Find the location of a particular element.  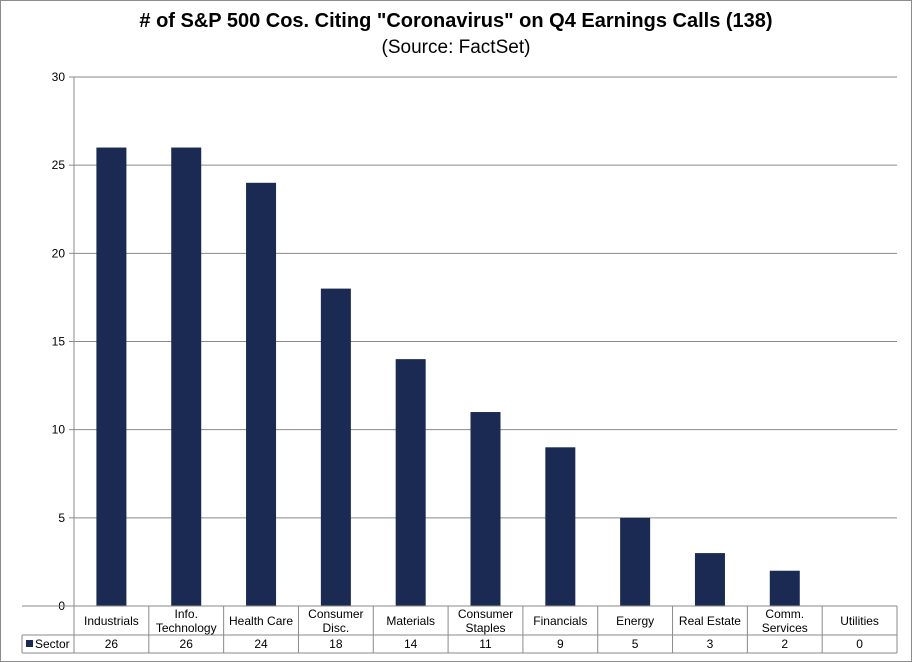

y-tick-label: 25 is located at coordinates (59, 165).